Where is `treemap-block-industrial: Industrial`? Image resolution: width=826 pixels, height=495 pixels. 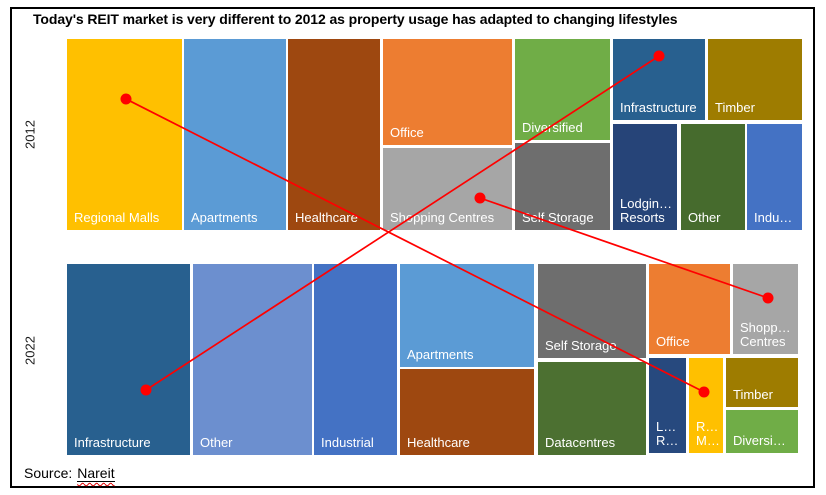
treemap-block-industrial: Industrial is located at coordinates (355, 359).